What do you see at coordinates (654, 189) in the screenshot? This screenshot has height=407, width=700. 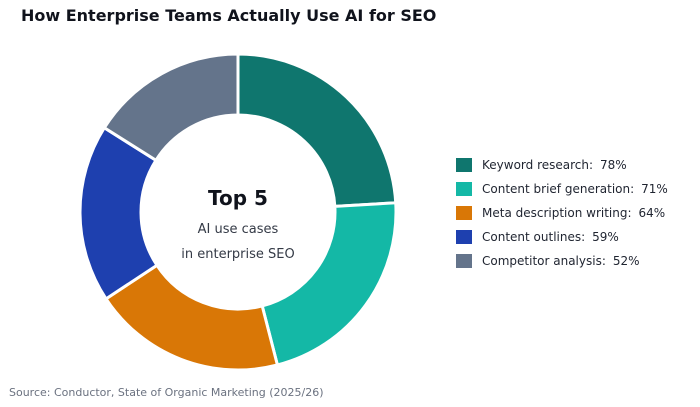 I see `legend-value: 71%` at bounding box center [654, 189].